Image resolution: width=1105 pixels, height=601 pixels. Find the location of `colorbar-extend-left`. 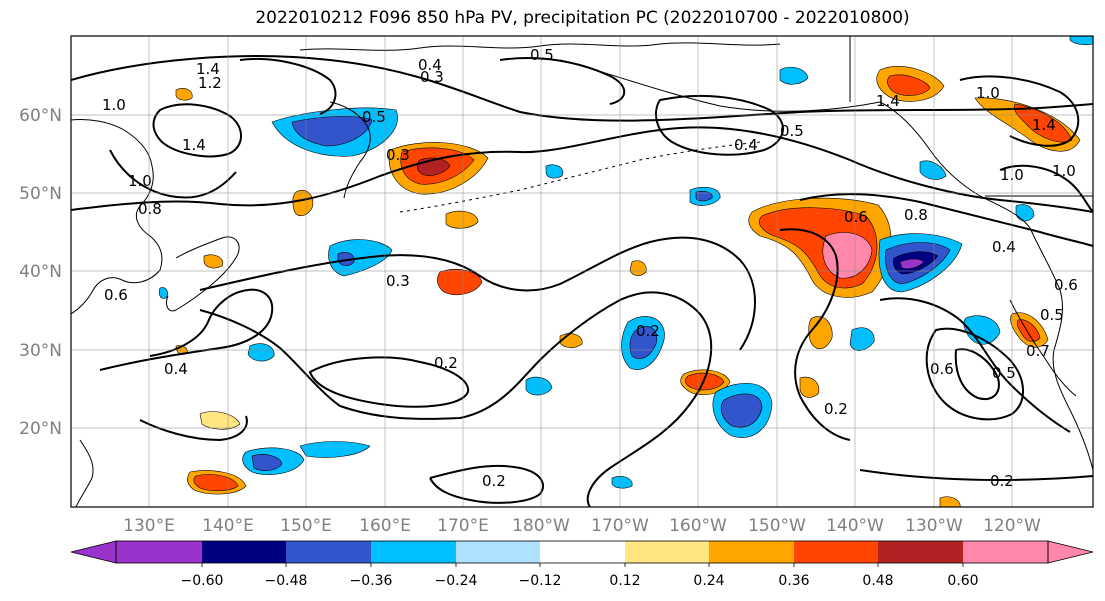

colorbar-extend-left is located at coordinates (93, 552).